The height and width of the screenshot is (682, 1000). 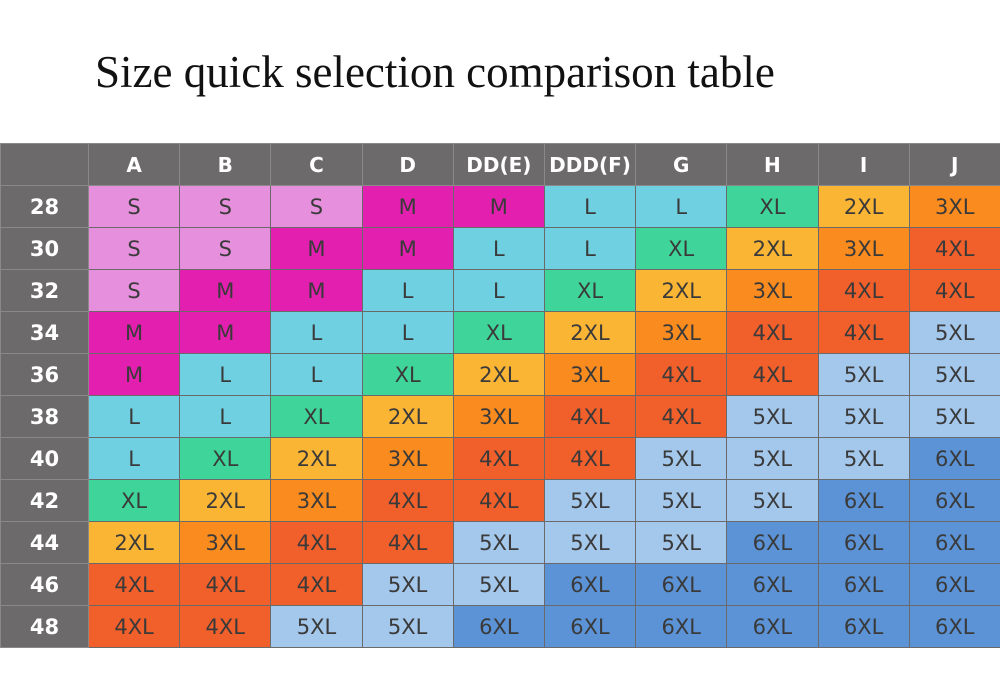 I want to click on table-row: 38 L L XL 2XL 3XL 4XL 4XL 5XL 5XL 5XL, so click(x=500, y=416).